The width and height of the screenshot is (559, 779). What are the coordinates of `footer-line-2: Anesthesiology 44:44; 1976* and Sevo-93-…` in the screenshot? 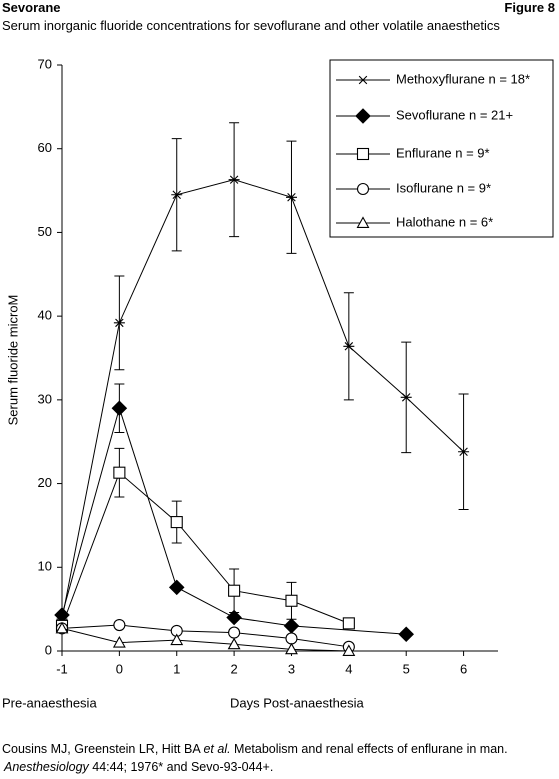 It's located at (138, 767).